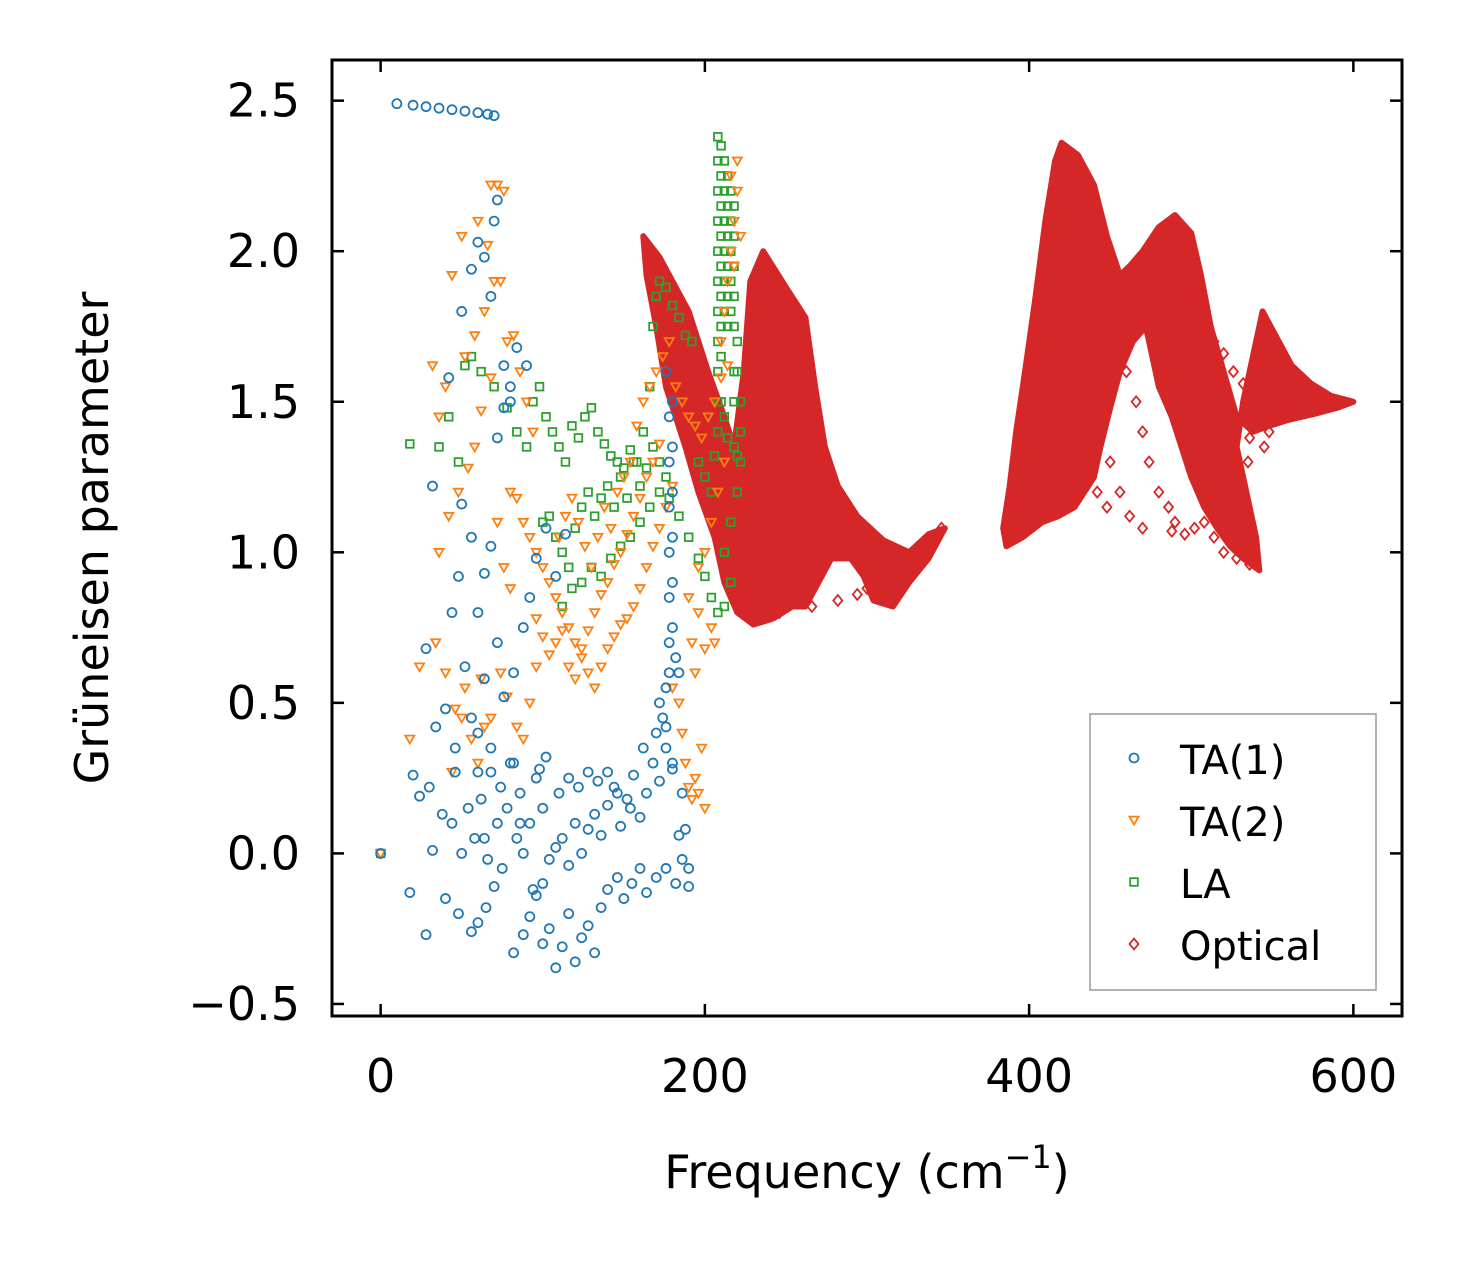  I want to click on legend-marker-la, so click(1134, 882).